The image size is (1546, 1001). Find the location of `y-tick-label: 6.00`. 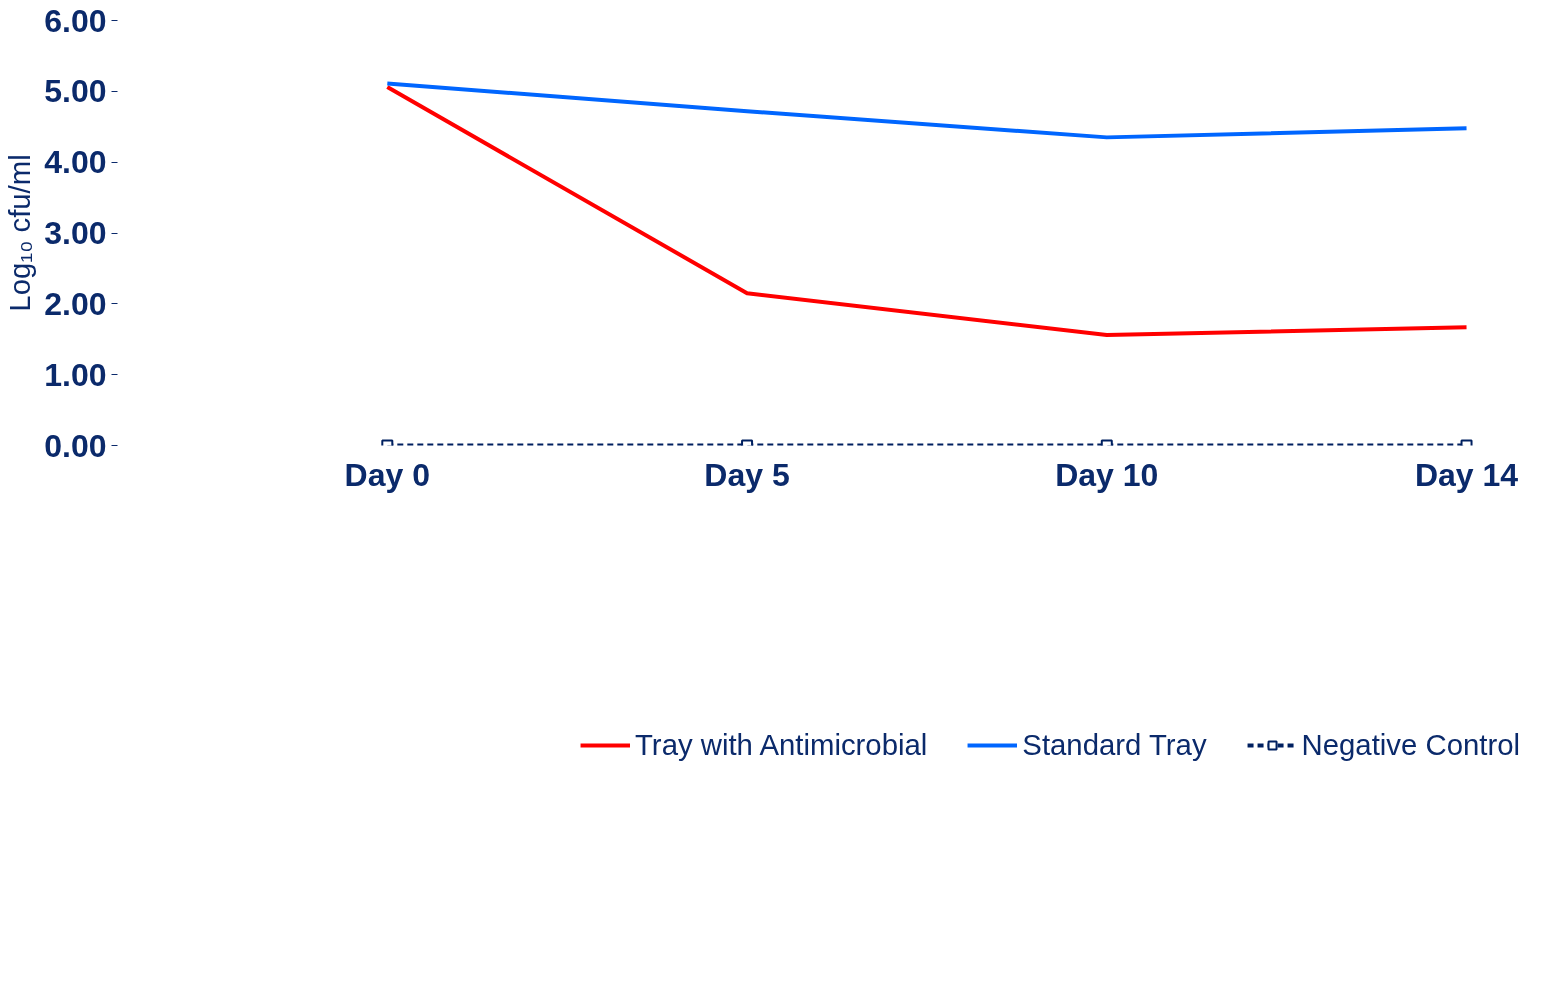

y-tick-label: 6.00 is located at coordinates (75, 20).